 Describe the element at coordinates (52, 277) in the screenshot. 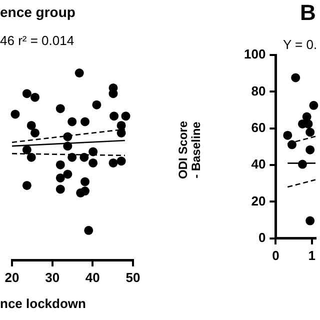

I see `x-tick-label: 30` at that location.